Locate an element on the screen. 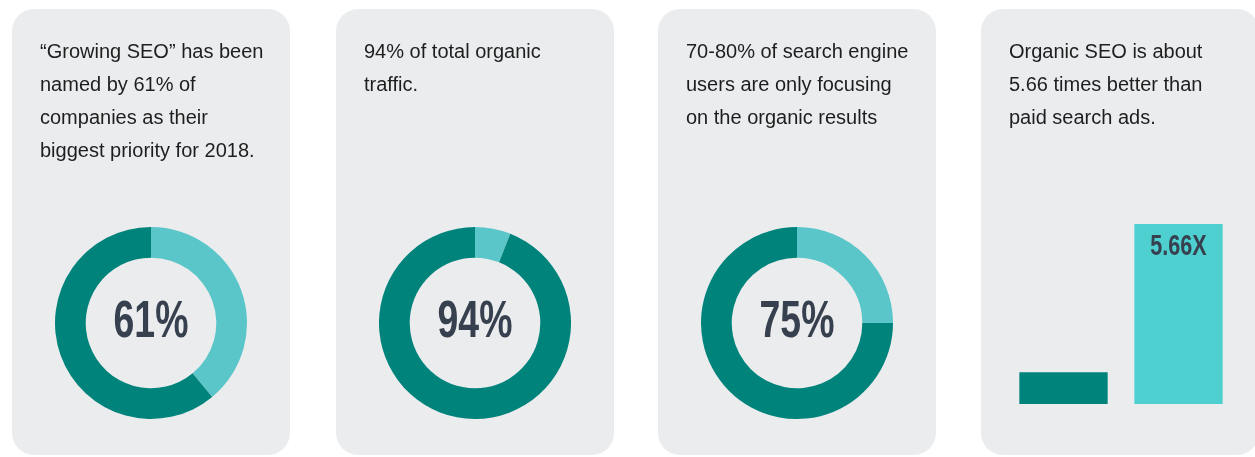 Image resolution: width=1255 pixels, height=457 pixels. text: 94% is located at coordinates (475, 319).